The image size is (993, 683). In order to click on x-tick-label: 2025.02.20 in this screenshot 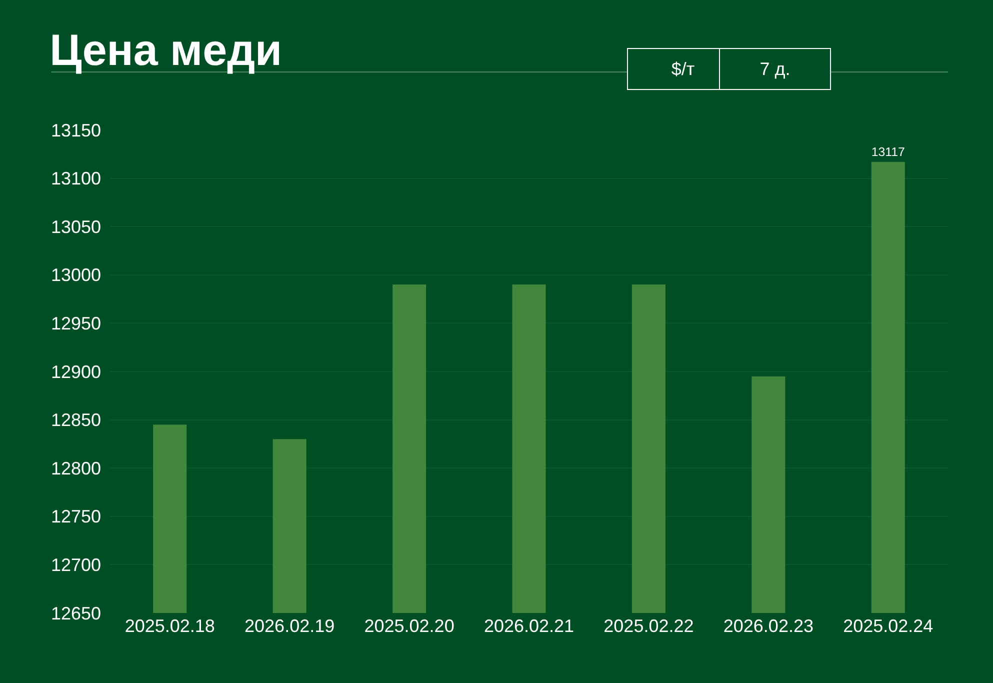, I will do `click(409, 626)`.